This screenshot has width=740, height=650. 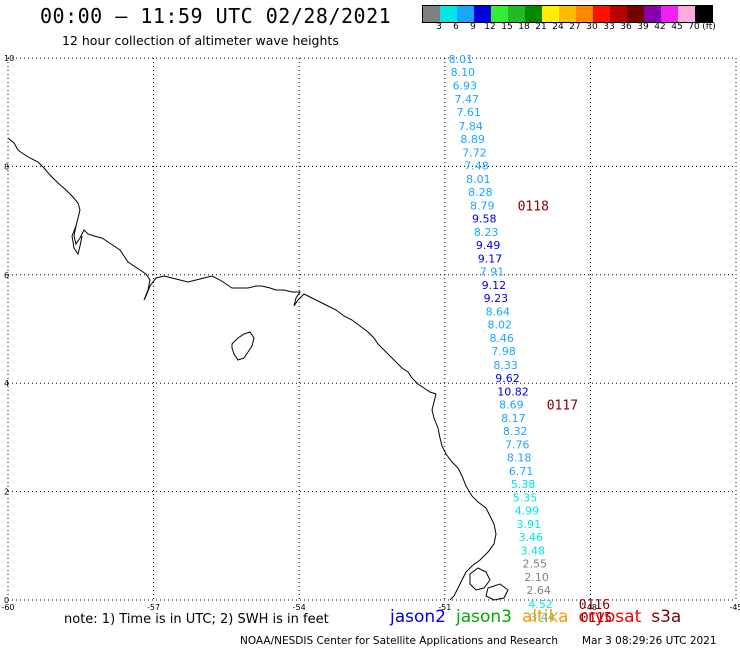 What do you see at coordinates (468, 112) in the screenshot?
I see `swh-value-label: 7.61` at bounding box center [468, 112].